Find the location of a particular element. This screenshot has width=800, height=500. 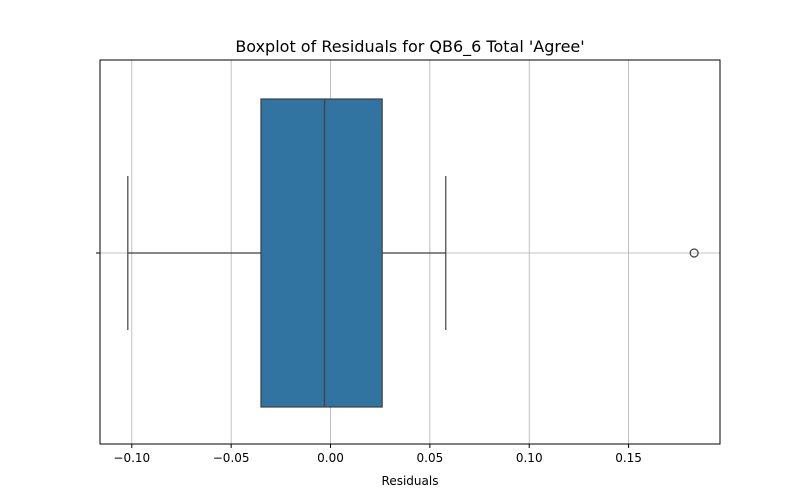

x-tick-label: −0.10 is located at coordinates (131, 458).